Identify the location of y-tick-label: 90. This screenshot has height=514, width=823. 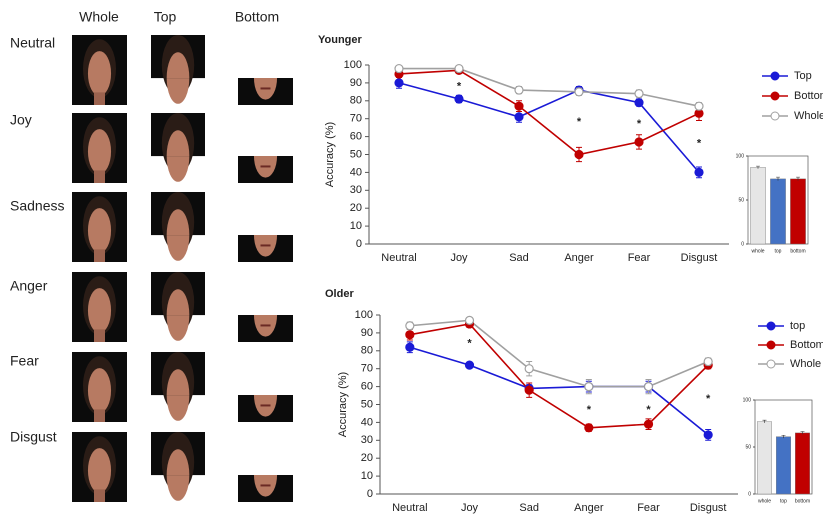
(367, 333).